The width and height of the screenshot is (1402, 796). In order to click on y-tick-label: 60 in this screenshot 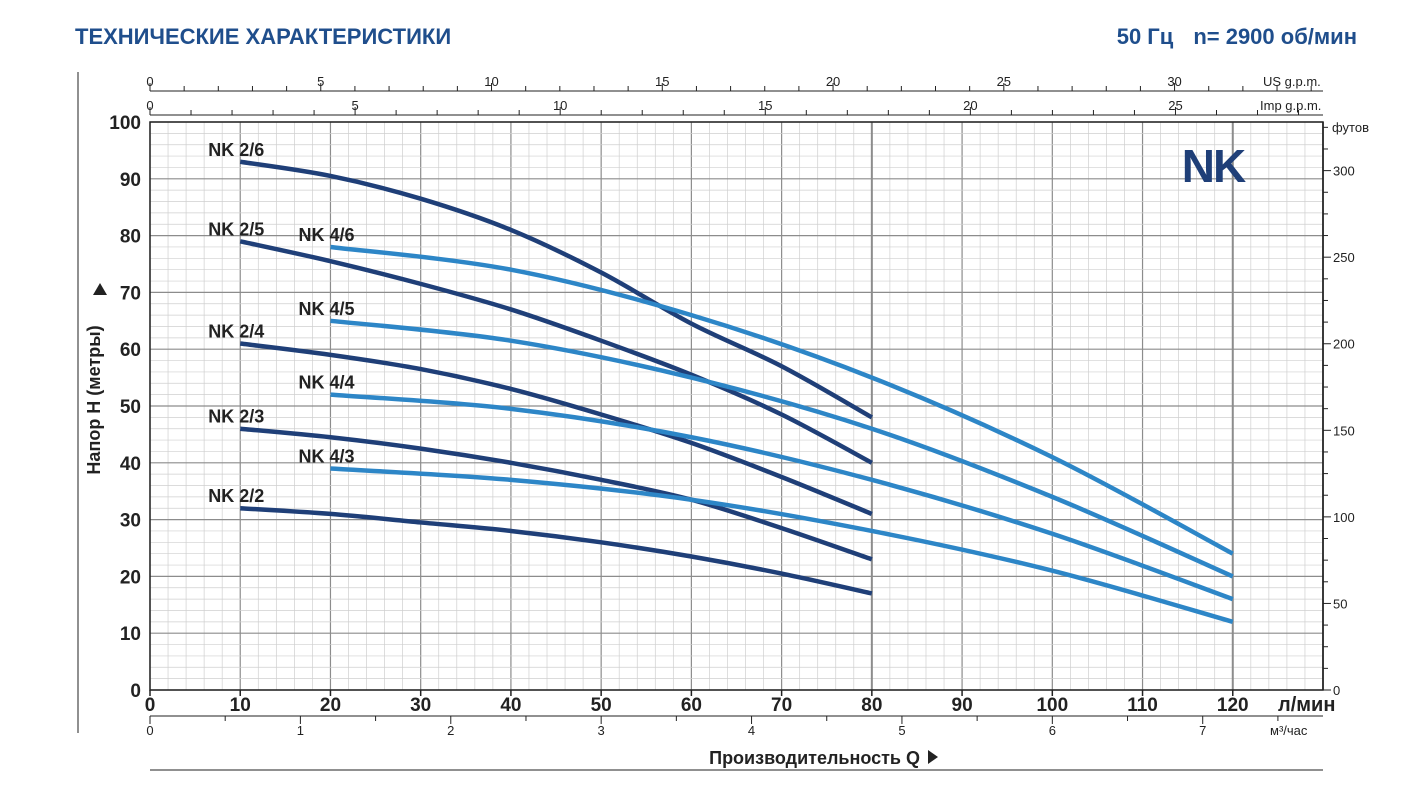, I will do `click(130, 350)`.